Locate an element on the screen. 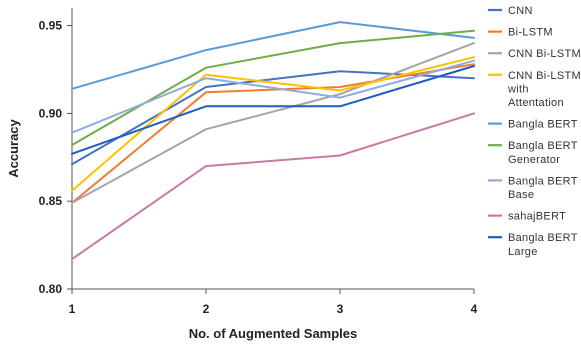 The width and height of the screenshot is (581, 348). y-ticks: 0.80 0.85 0.90 0.95 is located at coordinates (55, 157).